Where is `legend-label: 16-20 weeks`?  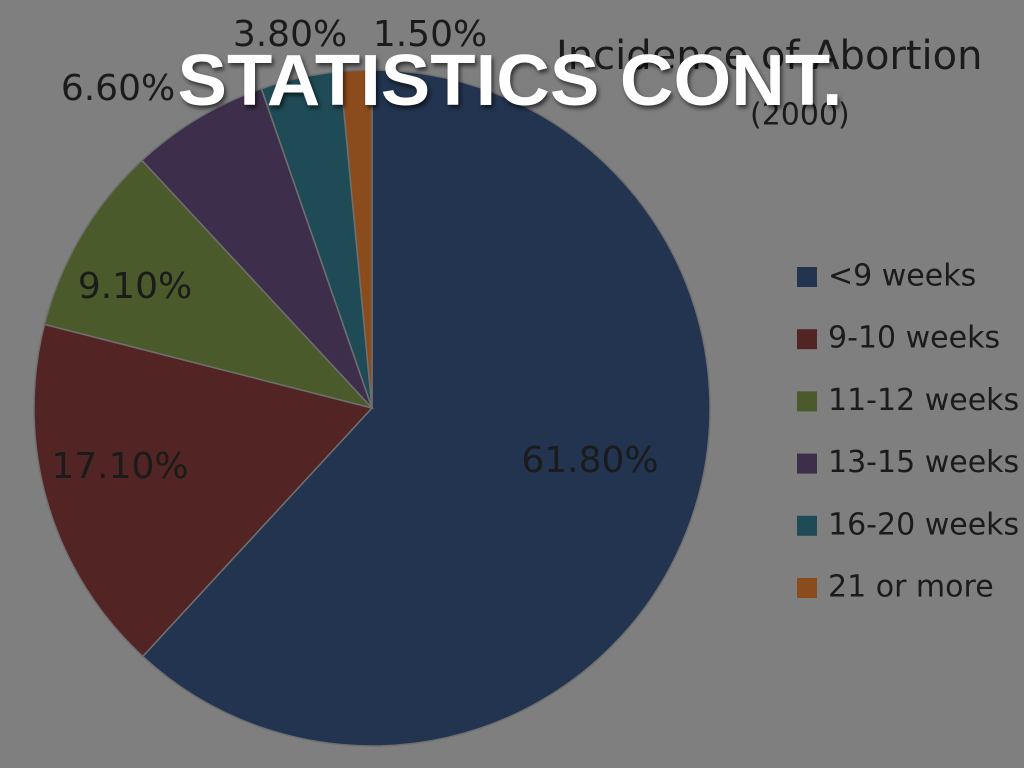
legend-label: 16-20 weeks is located at coordinates (923, 524).